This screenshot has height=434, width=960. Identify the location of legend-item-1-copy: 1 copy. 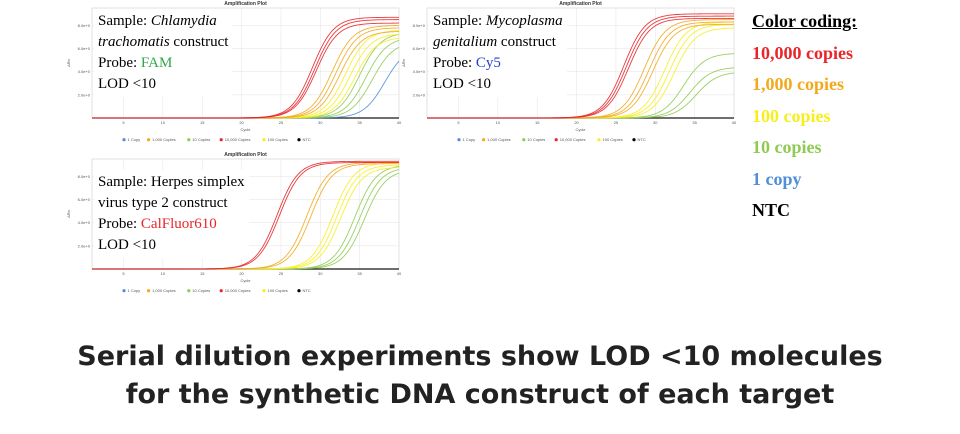
(777, 178).